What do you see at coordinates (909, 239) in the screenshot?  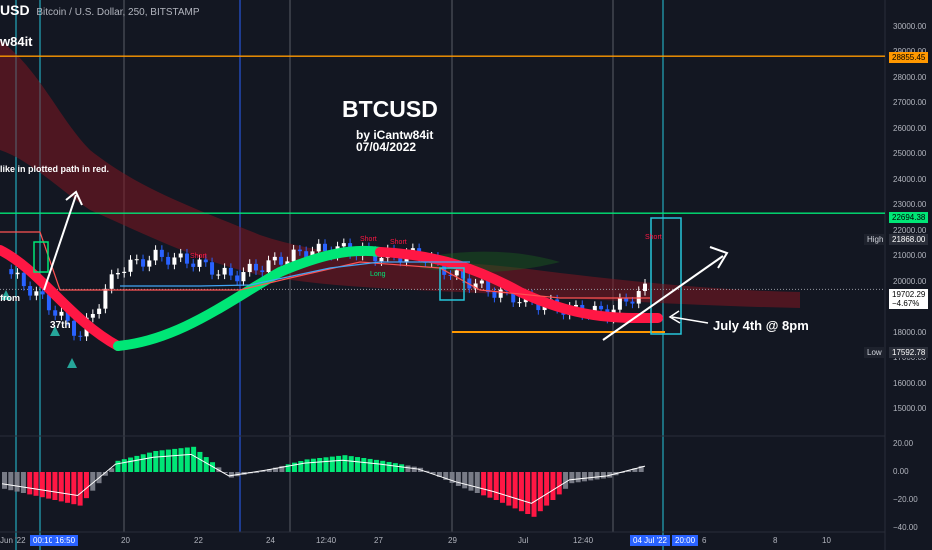 I see `high-value: 21868.00` at bounding box center [909, 239].